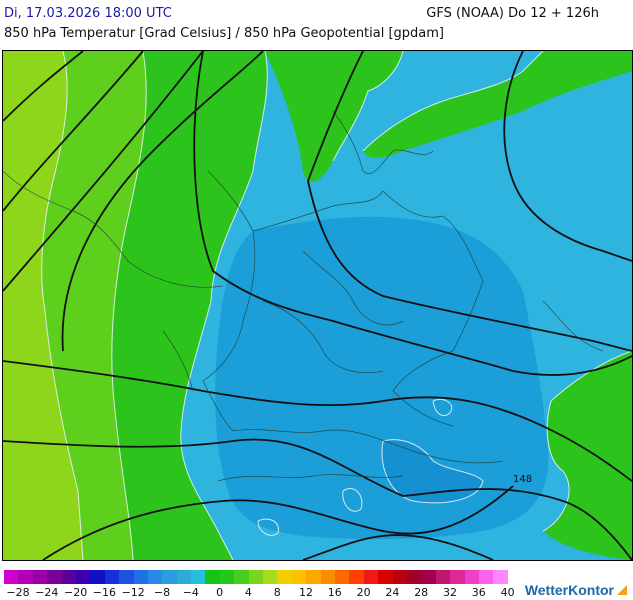 The image size is (633, 600). Describe the element at coordinates (75, 592) in the screenshot. I see `colorbar-tick-label: −20` at that location.